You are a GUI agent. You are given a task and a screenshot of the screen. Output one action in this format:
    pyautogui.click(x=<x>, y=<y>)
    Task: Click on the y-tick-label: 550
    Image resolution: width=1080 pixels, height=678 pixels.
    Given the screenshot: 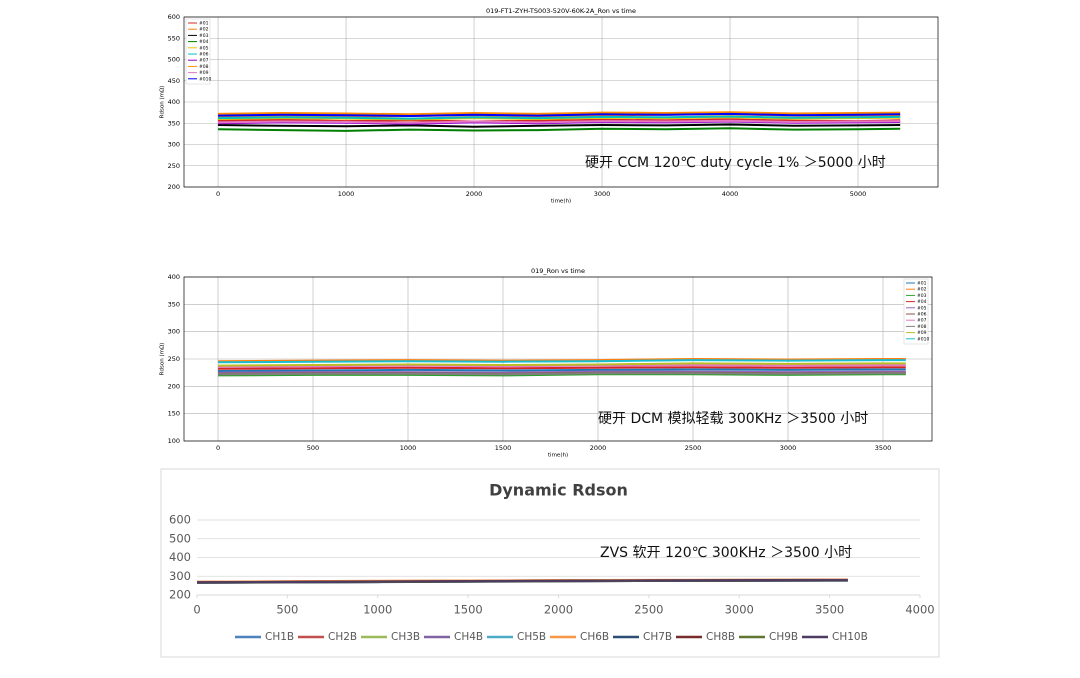 What is the action you would take?
    pyautogui.click(x=174, y=38)
    